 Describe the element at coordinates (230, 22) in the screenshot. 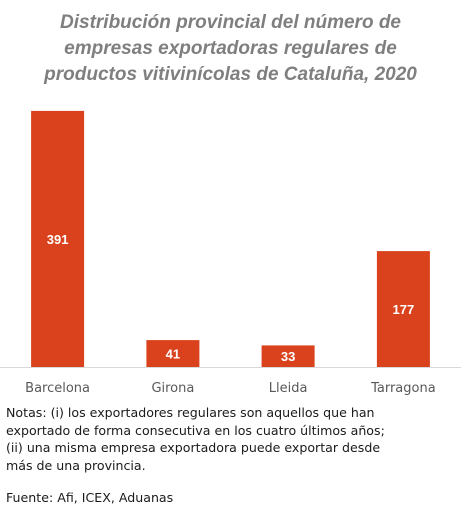

I see `chart-title-line-1: Distribución provincial del número de` at that location.